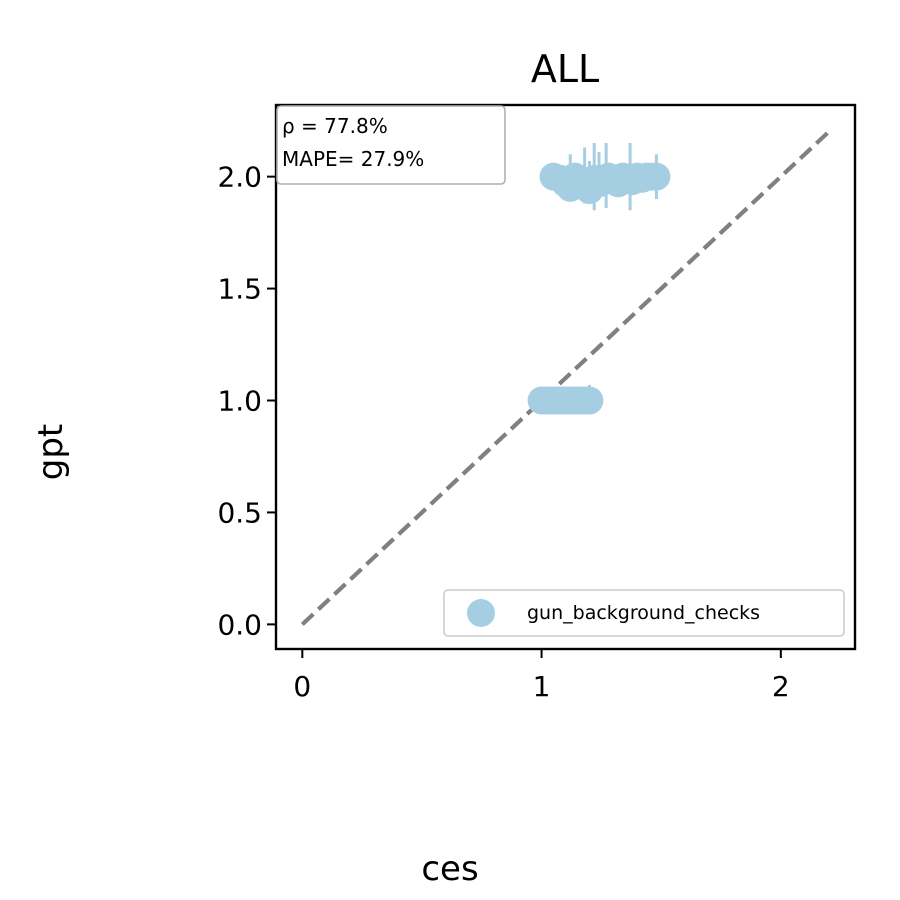  What do you see at coordinates (239, 512) in the screenshot?
I see `y-tick-label: 0.5` at bounding box center [239, 512].